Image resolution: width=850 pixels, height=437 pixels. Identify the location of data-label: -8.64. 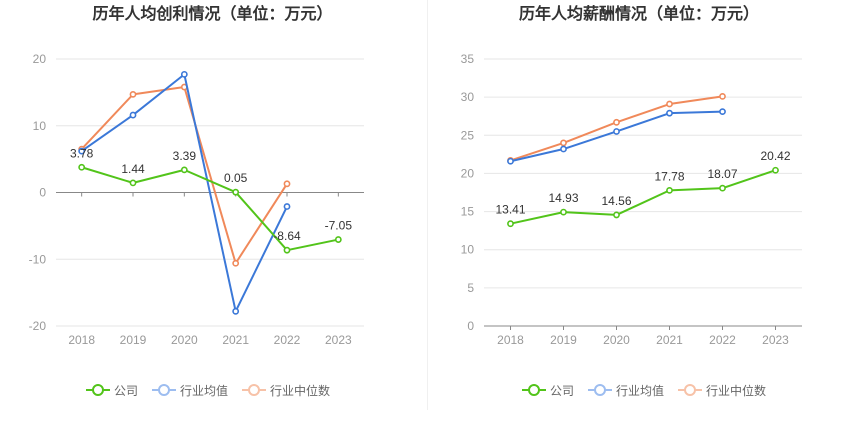
(287, 236).